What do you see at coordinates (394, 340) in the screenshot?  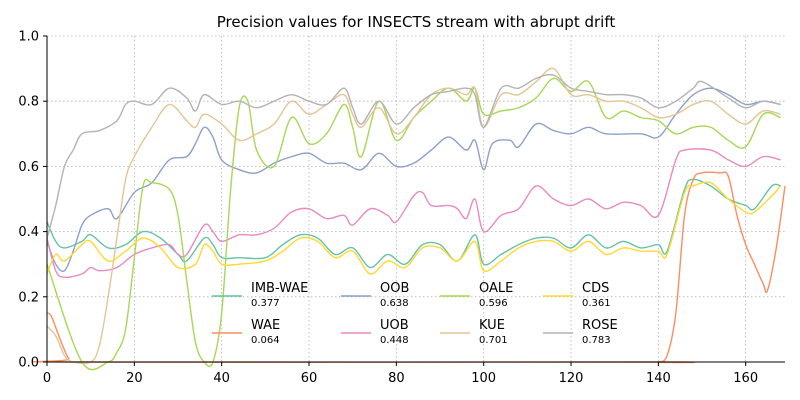 I see `legend-score: 0.448` at bounding box center [394, 340].